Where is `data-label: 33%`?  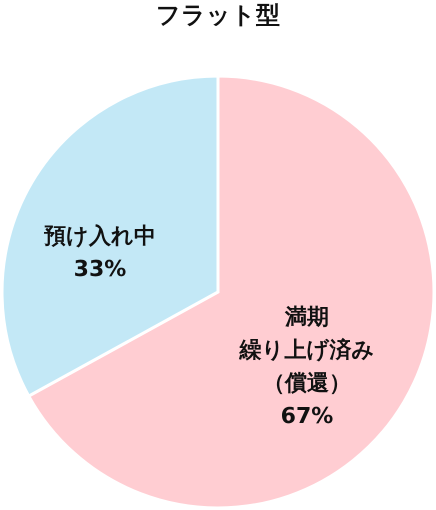 data-label: 33% is located at coordinates (100, 269).